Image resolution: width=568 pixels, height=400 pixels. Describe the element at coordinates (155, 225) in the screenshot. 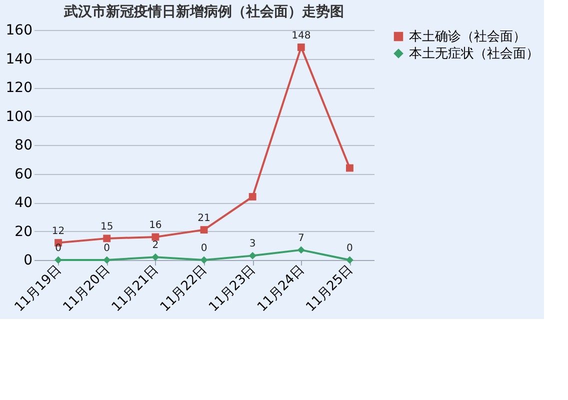

I see `data-label: 16` at that location.